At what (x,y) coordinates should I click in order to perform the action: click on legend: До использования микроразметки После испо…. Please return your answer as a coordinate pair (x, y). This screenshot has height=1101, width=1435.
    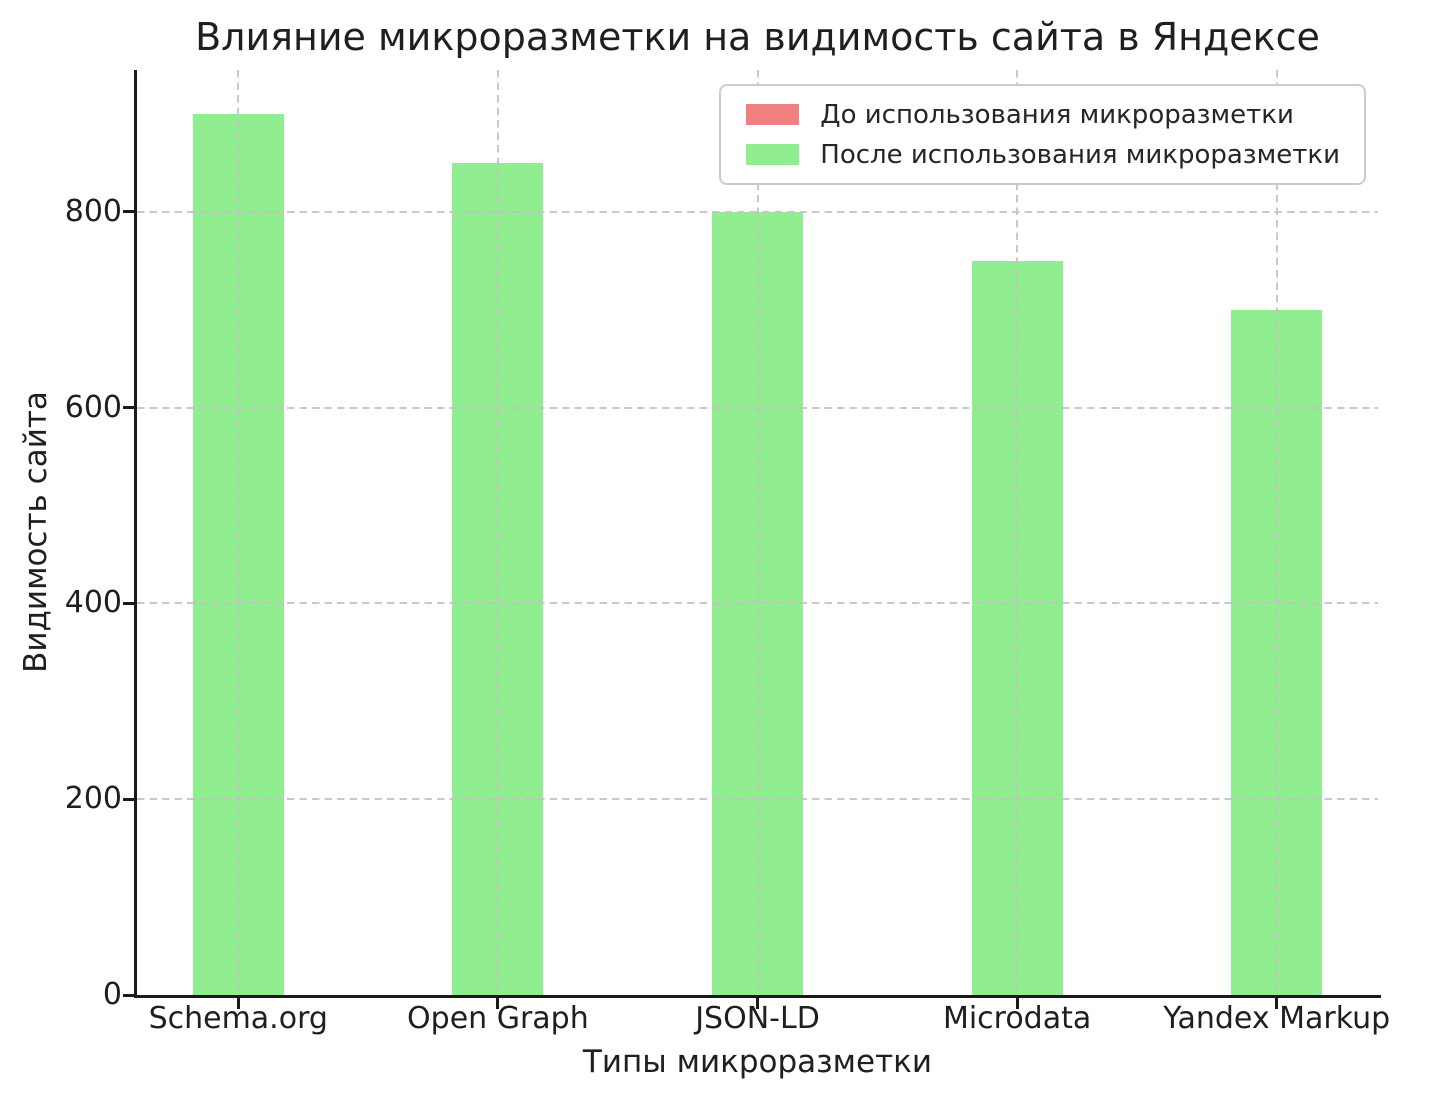
    Looking at the image, I should click on (1042, 134).